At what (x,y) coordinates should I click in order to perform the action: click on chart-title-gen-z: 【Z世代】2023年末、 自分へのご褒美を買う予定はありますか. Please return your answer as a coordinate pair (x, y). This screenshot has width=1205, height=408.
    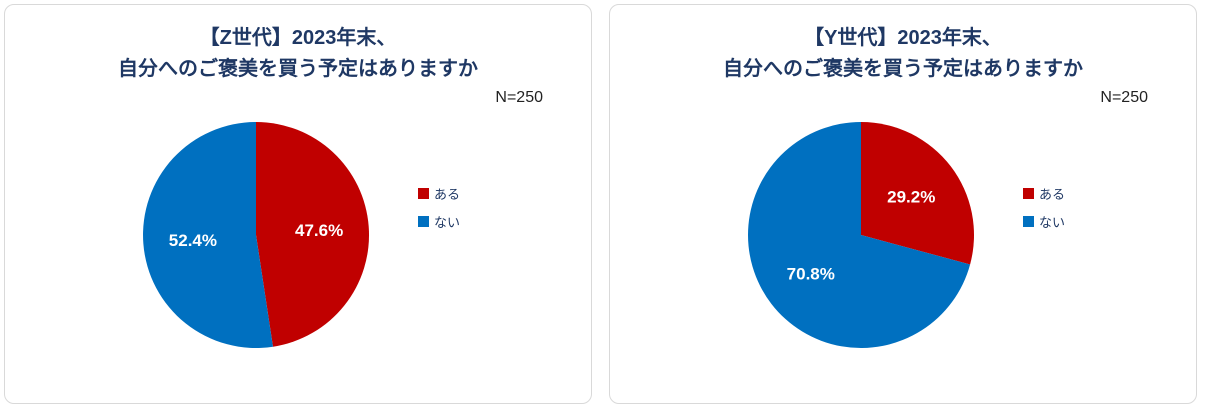
    Looking at the image, I should click on (298, 54).